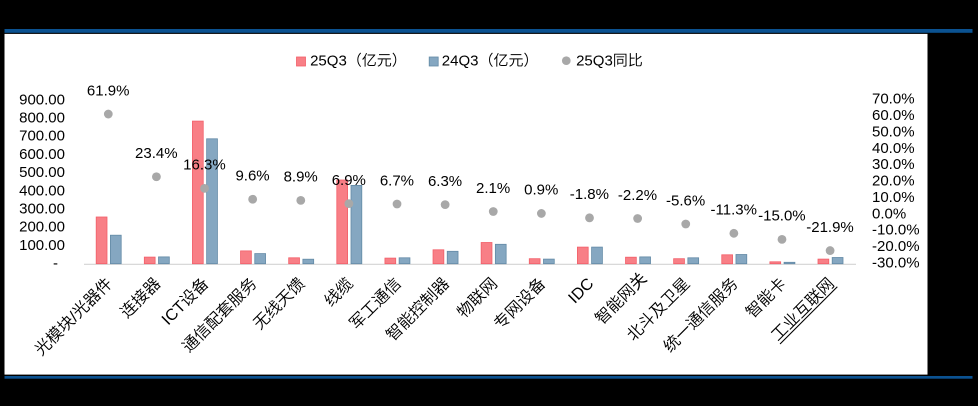 The height and width of the screenshot is (406, 978). I want to click on svg-text: 900.00, so click(42, 99).